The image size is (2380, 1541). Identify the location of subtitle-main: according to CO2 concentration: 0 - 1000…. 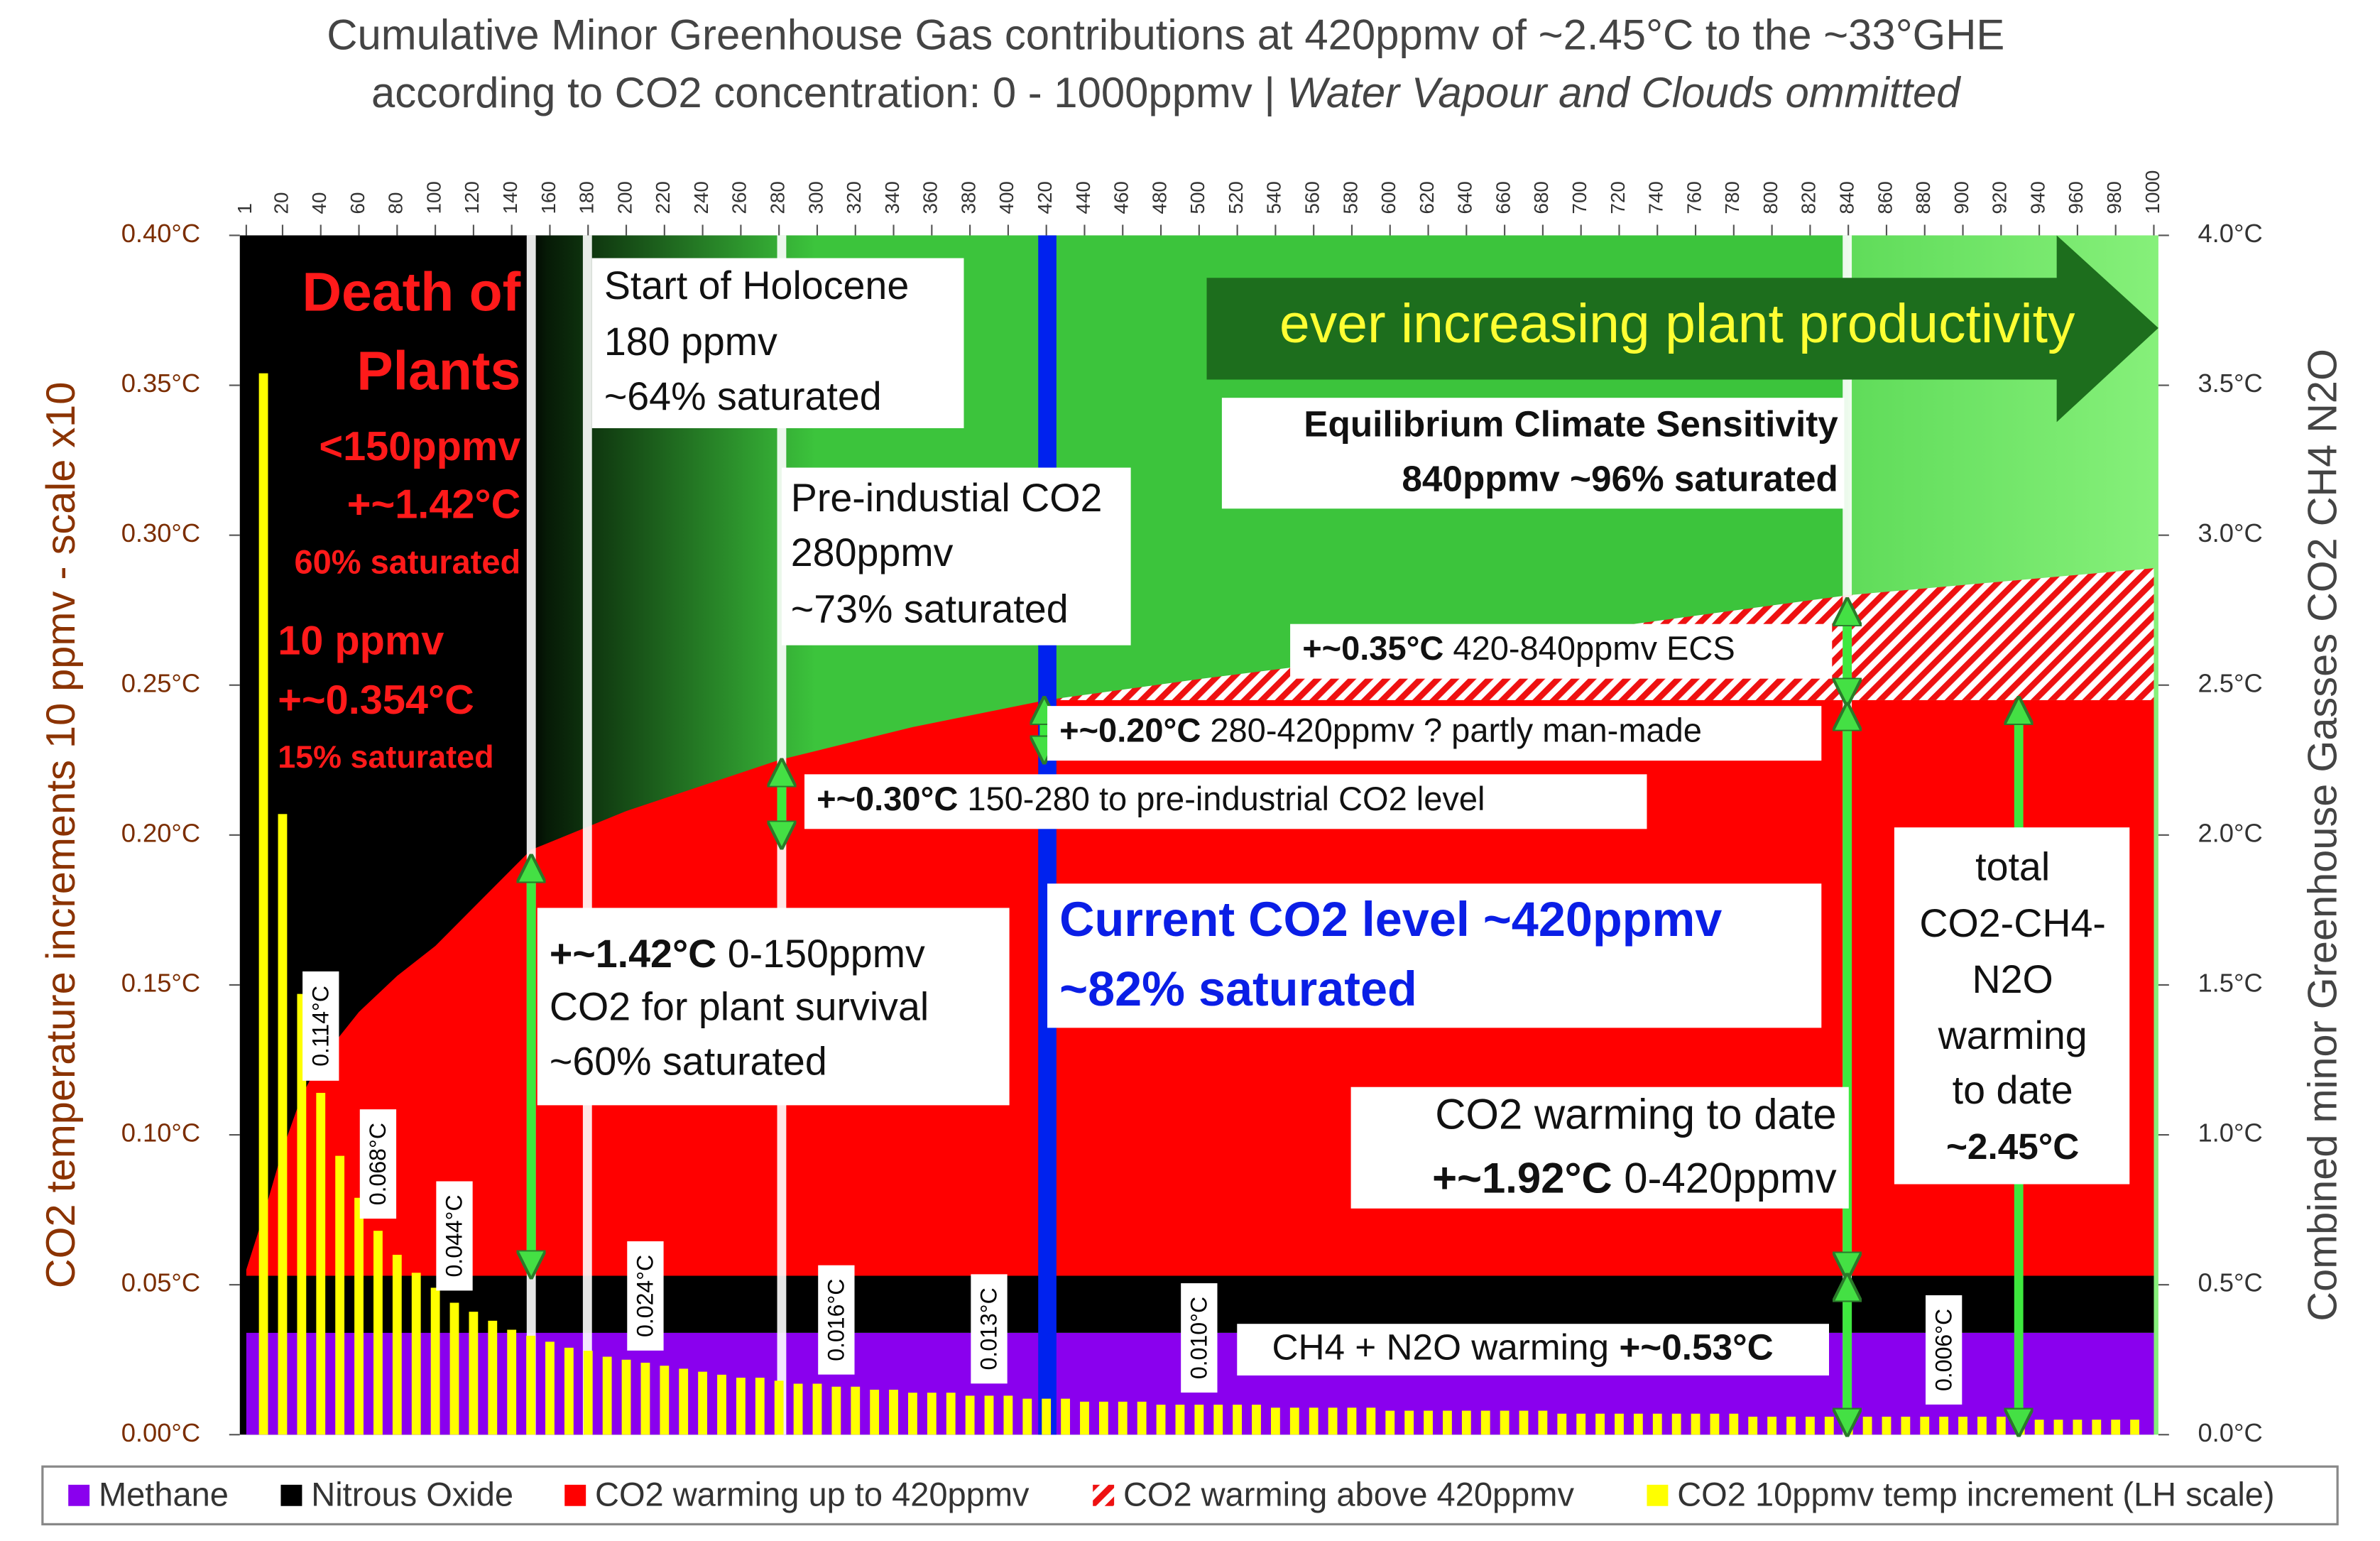
(823, 93).